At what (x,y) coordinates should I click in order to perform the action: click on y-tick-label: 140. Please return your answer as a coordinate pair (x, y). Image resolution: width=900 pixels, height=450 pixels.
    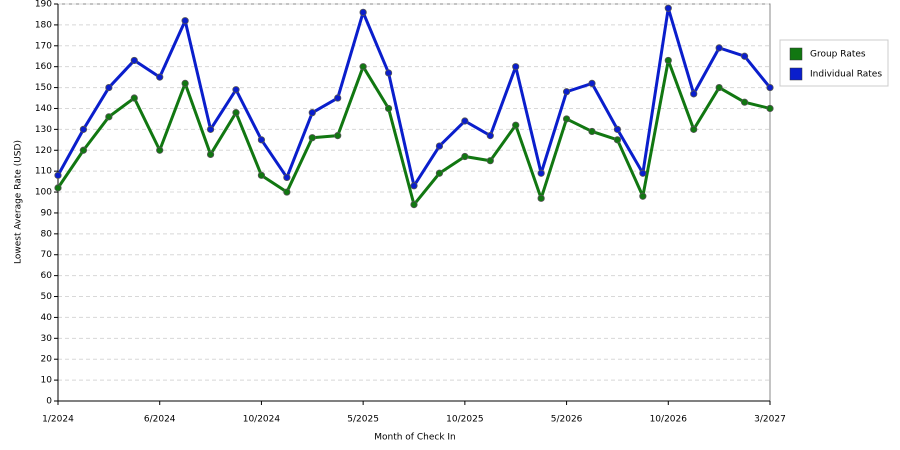
    Looking at the image, I should click on (43, 109).